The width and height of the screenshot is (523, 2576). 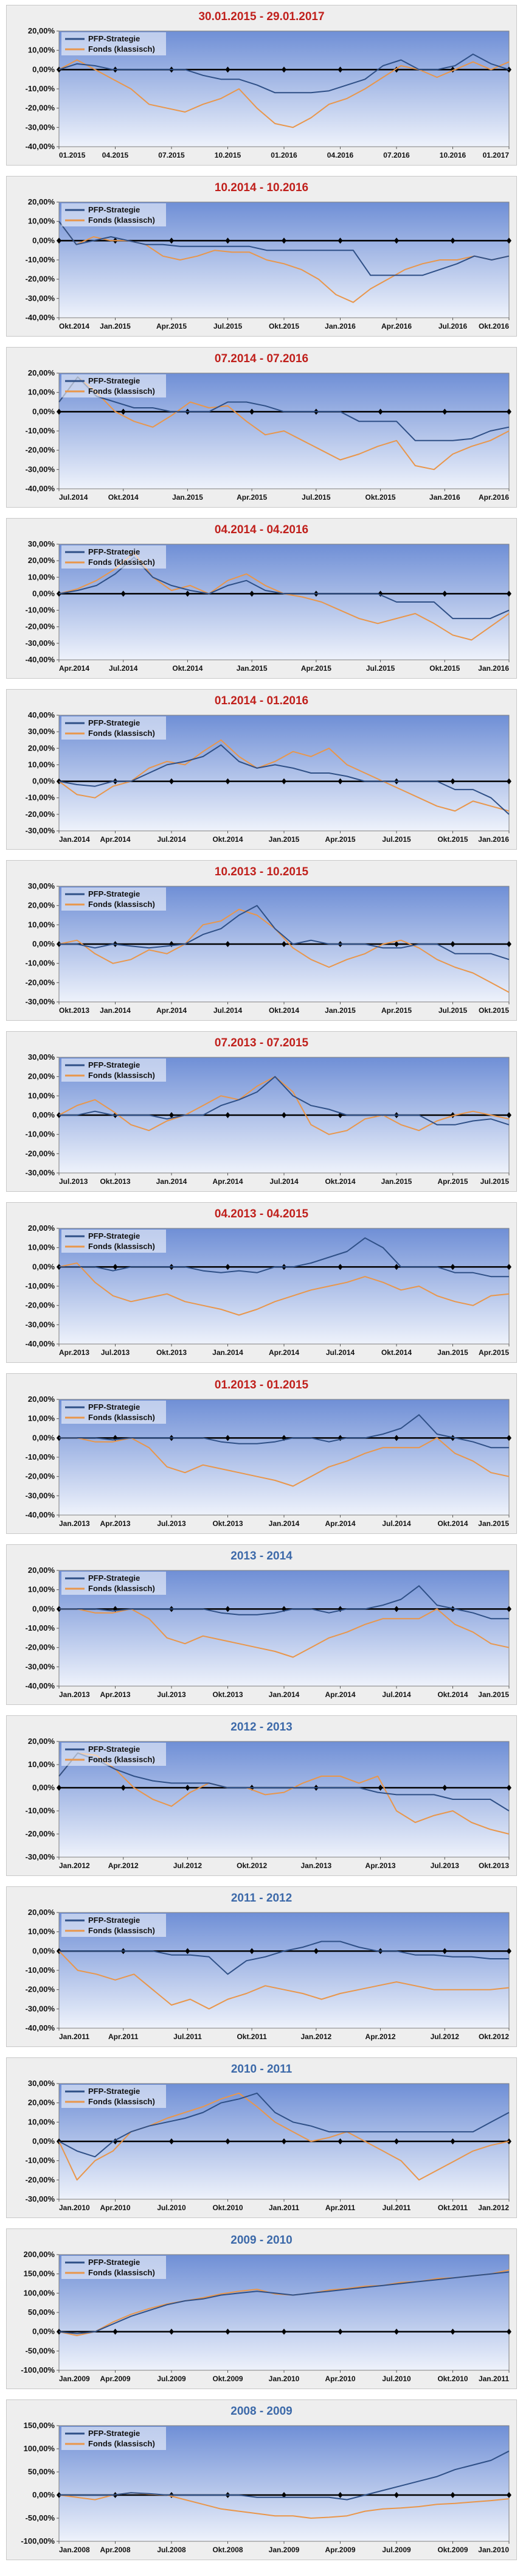 I want to click on x-tick-label: Jul.2014, so click(x=171, y=839).